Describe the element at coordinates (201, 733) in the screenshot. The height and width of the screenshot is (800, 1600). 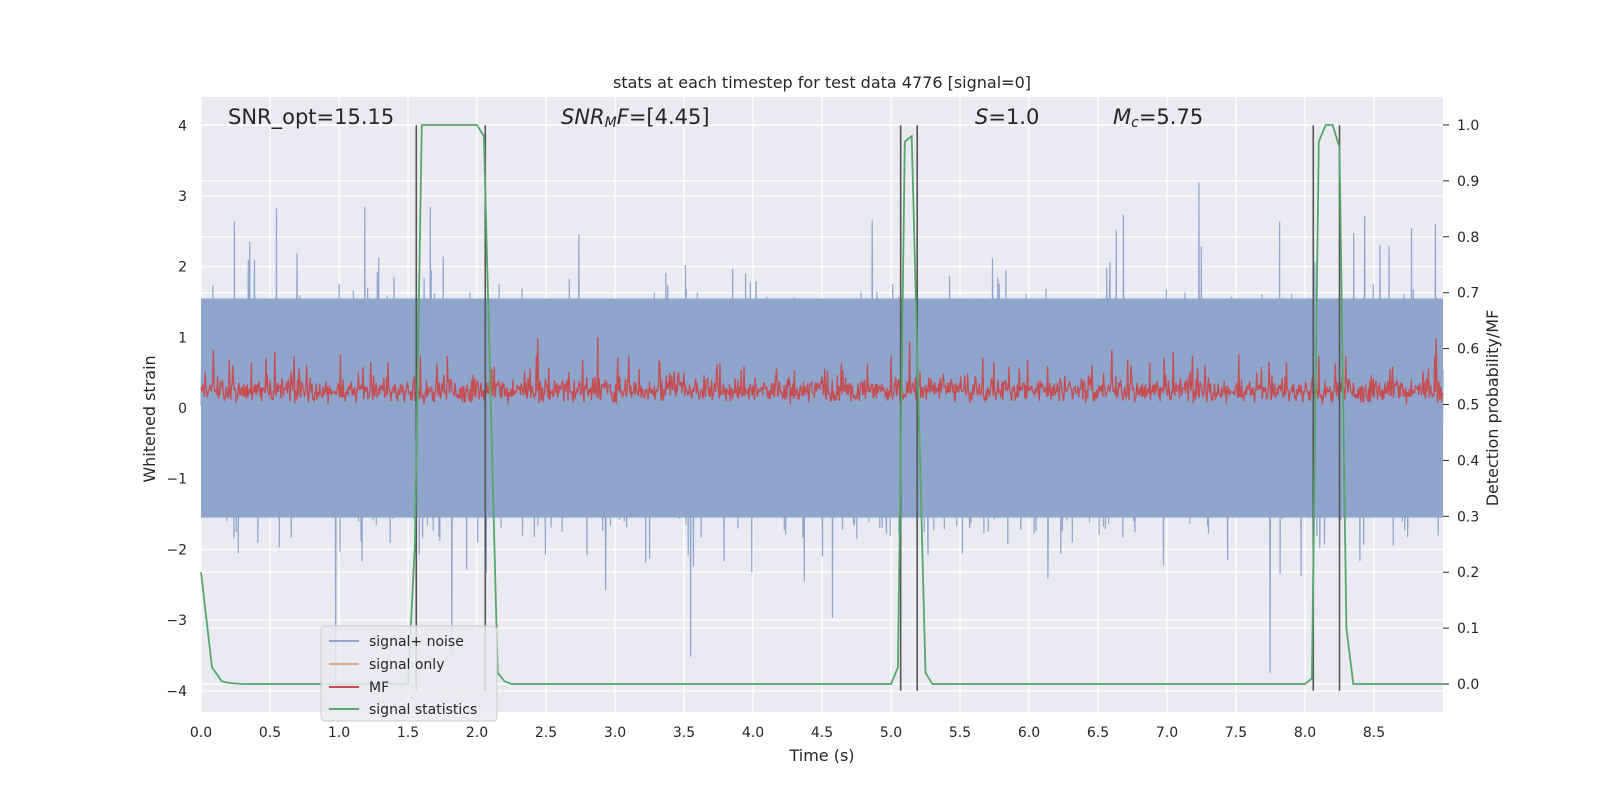
I see `x-tick-label: 0.0` at that location.